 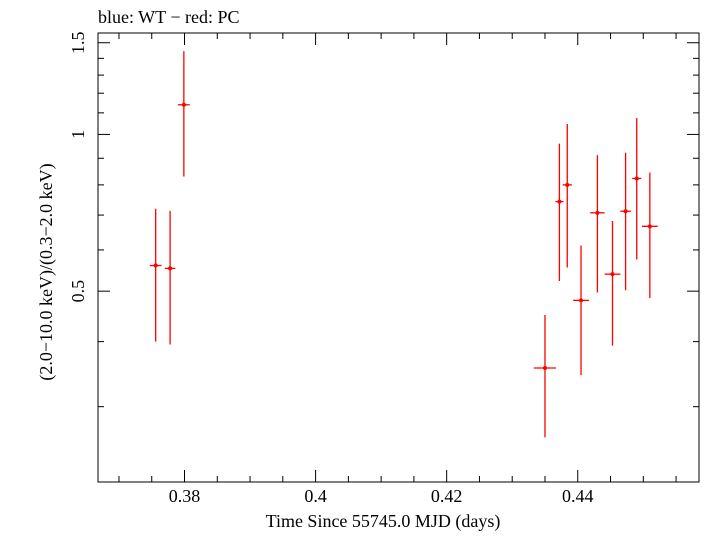 What do you see at coordinates (78, 134) in the screenshot?
I see `y-tick-label: 1` at bounding box center [78, 134].